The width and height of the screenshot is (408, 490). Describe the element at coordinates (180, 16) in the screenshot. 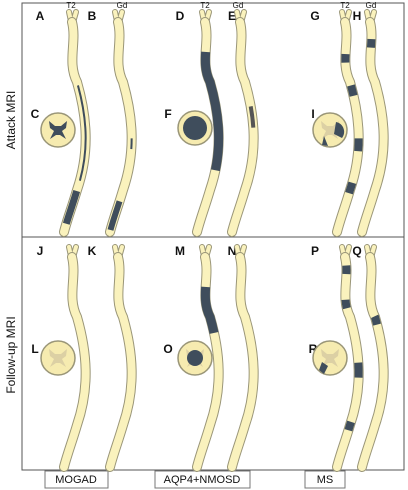

I see `panel-letter: D` at that location.